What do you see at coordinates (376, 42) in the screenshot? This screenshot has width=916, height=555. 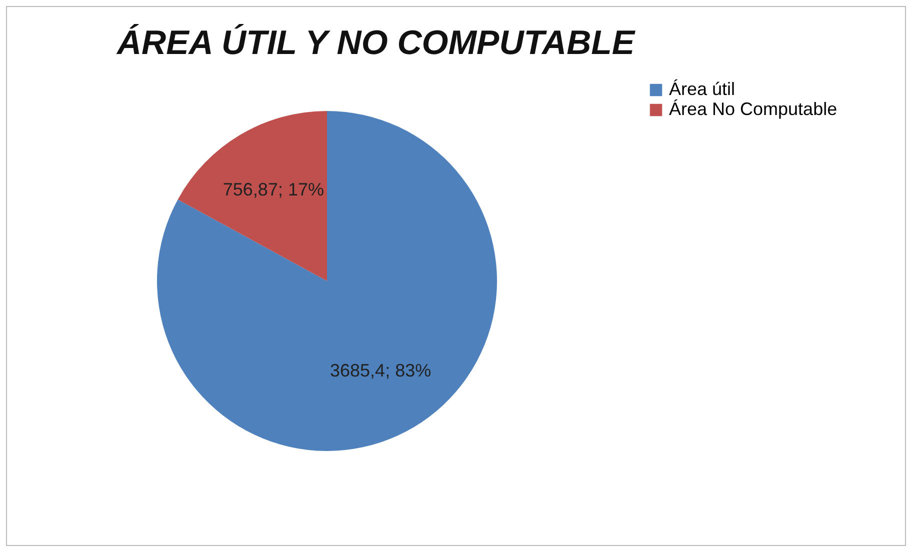 I see `chart-title: ÁREA ÚTIL Y NO COMPUTABLE` at bounding box center [376, 42].